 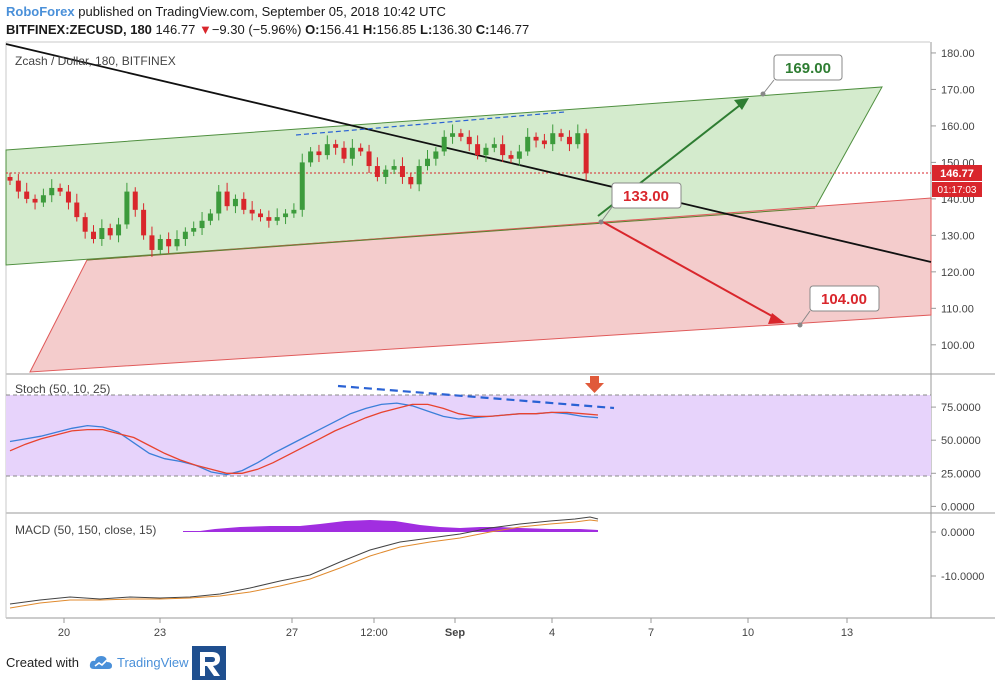 What do you see at coordinates (79, 29) in the screenshot?
I see `symbol-label: BITFINEX:ZECUSD, 180` at bounding box center [79, 29].